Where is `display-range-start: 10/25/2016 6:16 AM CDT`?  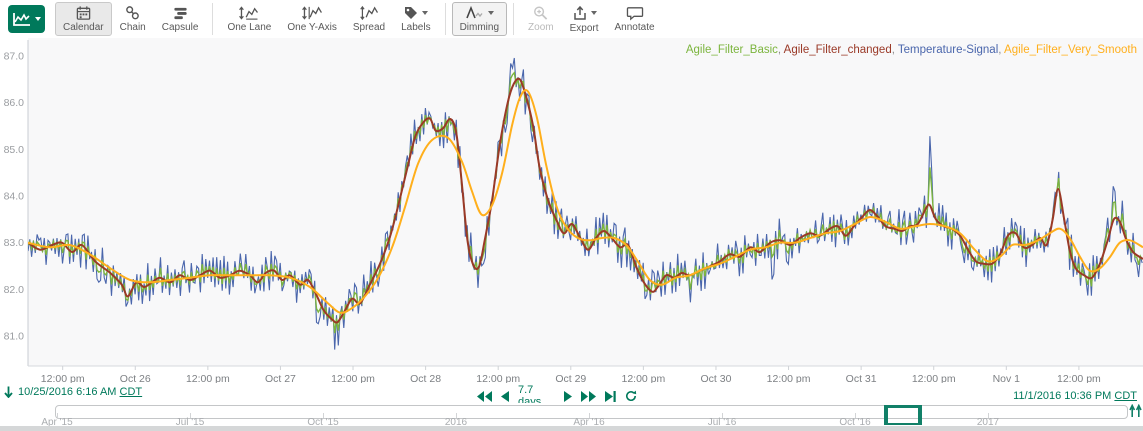 display-range-start: 10/25/2016 6:16 AM CDT is located at coordinates (73, 392).